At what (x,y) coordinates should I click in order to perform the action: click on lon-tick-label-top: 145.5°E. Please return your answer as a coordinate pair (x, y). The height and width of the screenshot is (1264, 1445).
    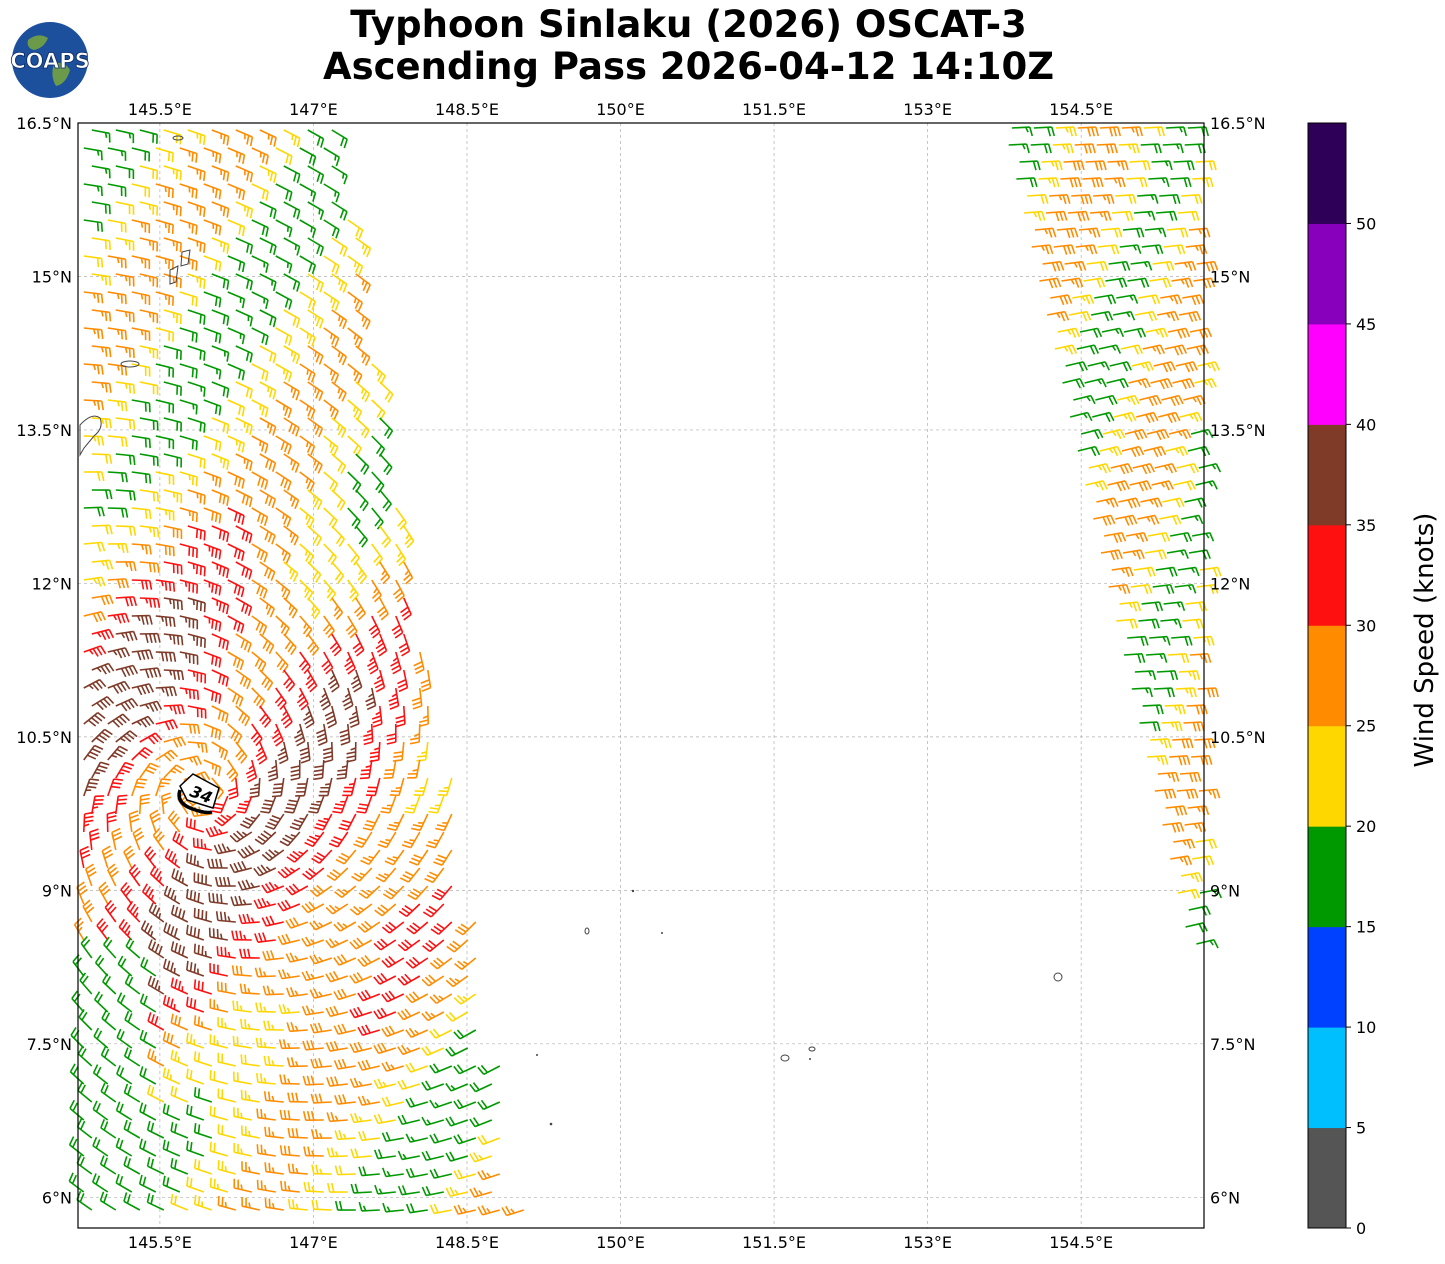
    Looking at the image, I should click on (160, 109).